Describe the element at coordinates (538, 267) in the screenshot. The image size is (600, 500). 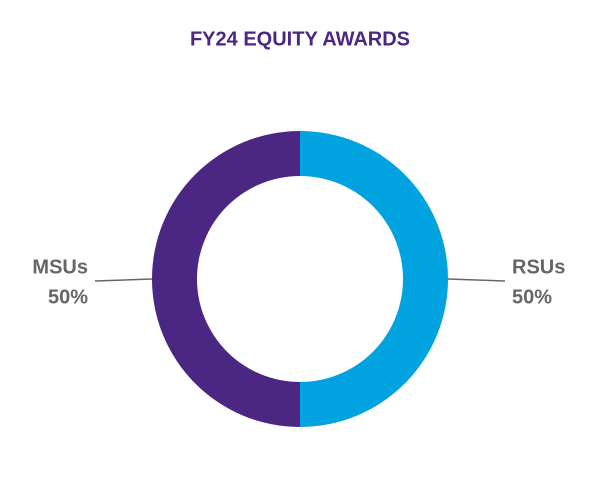
I see `category-label: RSUs` at that location.